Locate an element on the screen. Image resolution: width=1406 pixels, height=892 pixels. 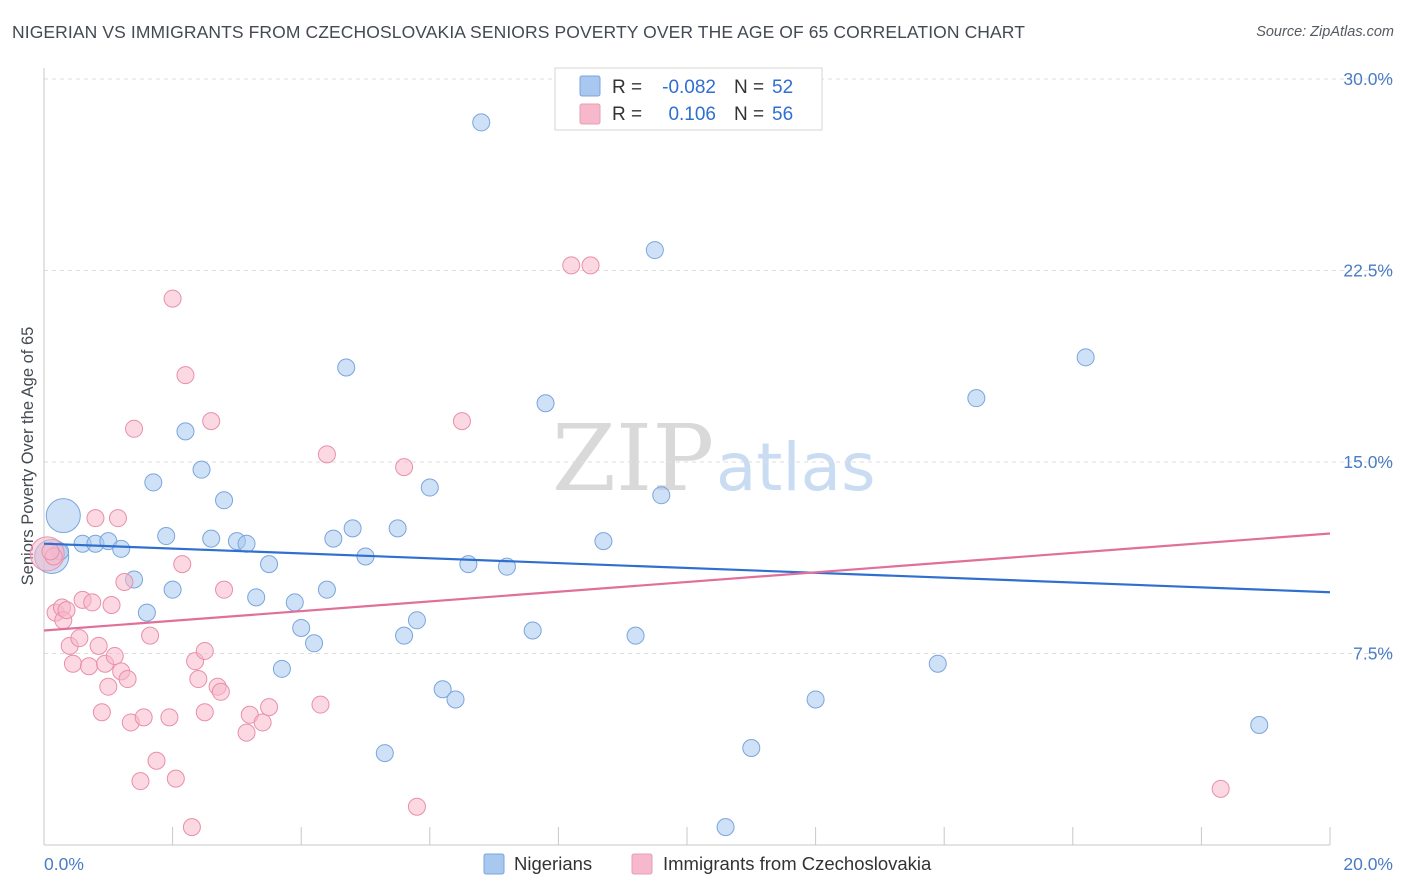
legend-swatch-nigerians is located at coordinates (590, 86).